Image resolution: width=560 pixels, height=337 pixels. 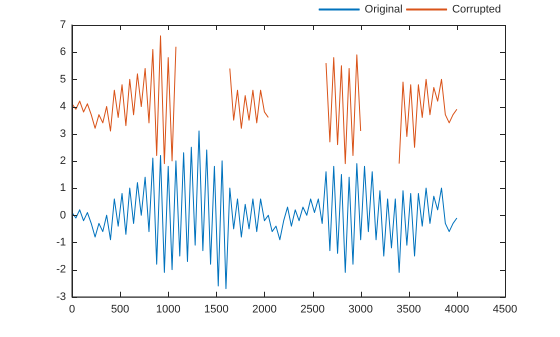 I want to click on x-tick-label: 3500, so click(x=409, y=309).